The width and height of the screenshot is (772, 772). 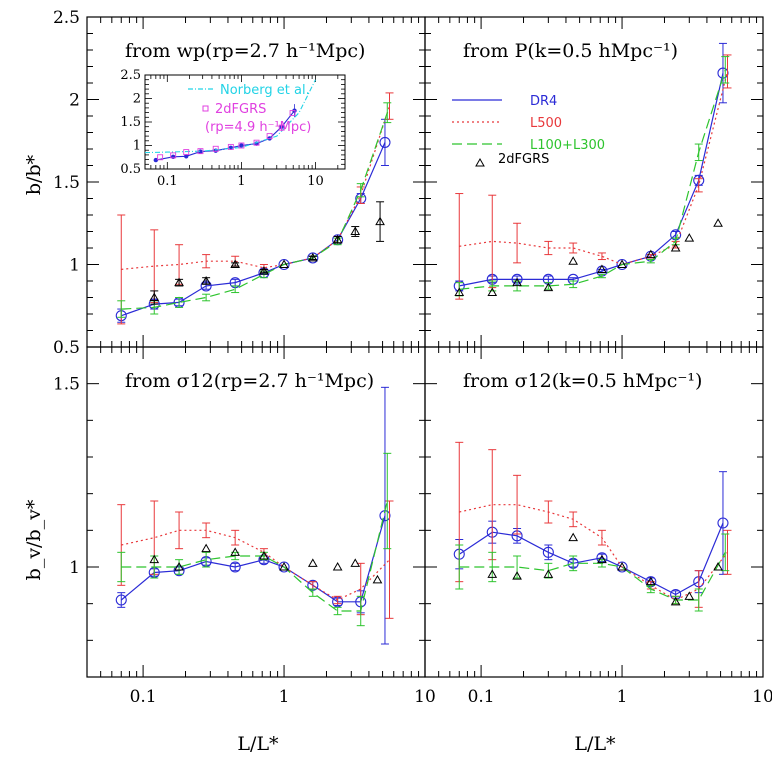 What do you see at coordinates (249, 381) in the screenshot?
I see `panel-title: from σ12(rp=2.7 h⁻¹Mpc)` at bounding box center [249, 381].